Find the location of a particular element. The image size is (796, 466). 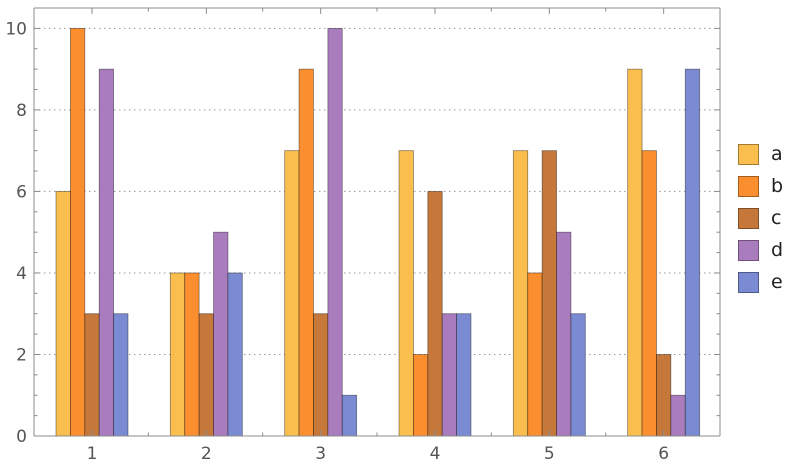

legend-label-c: c is located at coordinates (776, 218).